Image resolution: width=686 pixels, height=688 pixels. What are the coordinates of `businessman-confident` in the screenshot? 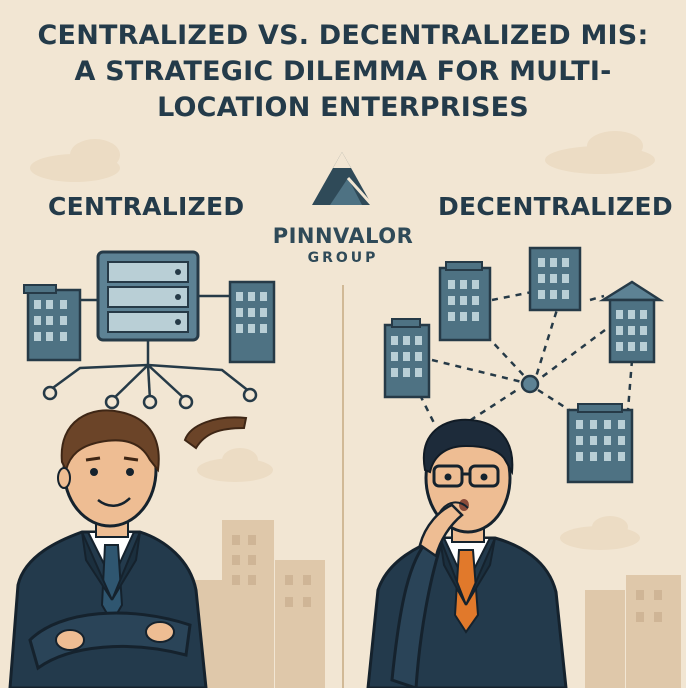 It's located at (108, 548).